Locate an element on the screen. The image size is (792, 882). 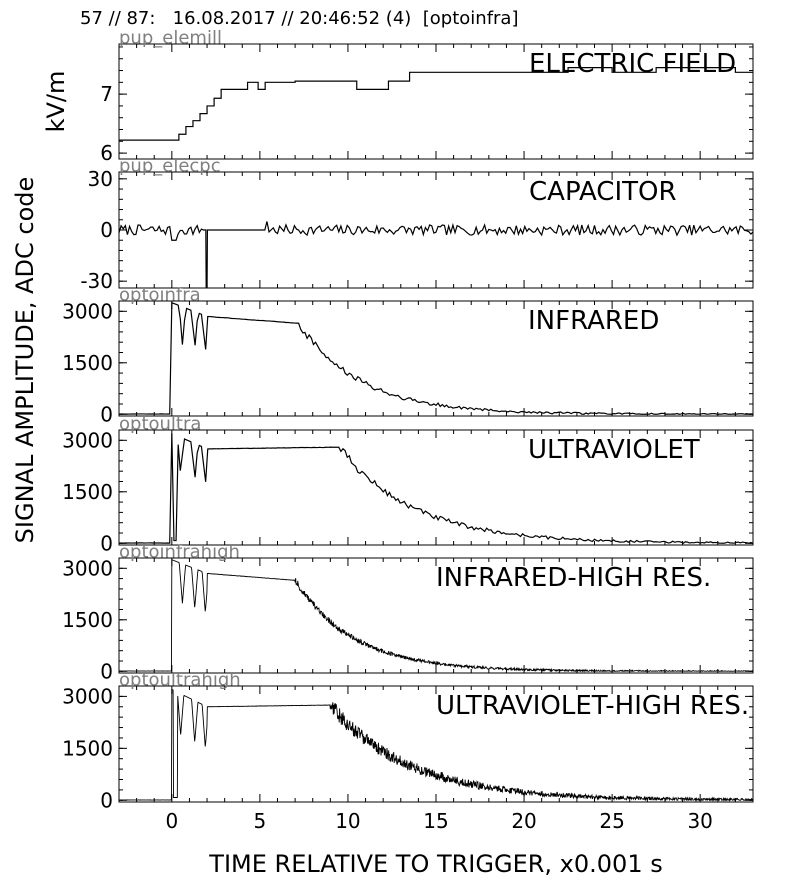
x-axis-label: TIME RELATIVE TO TRIGGER, x0.001 s is located at coordinates (435, 864).